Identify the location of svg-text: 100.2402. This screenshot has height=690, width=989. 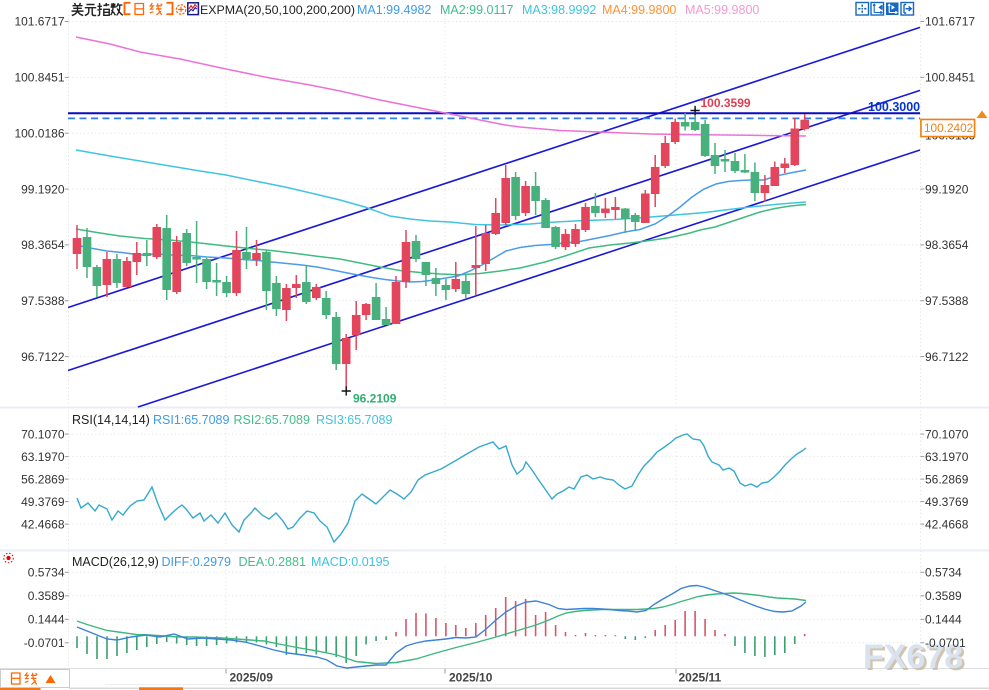
(948, 128).